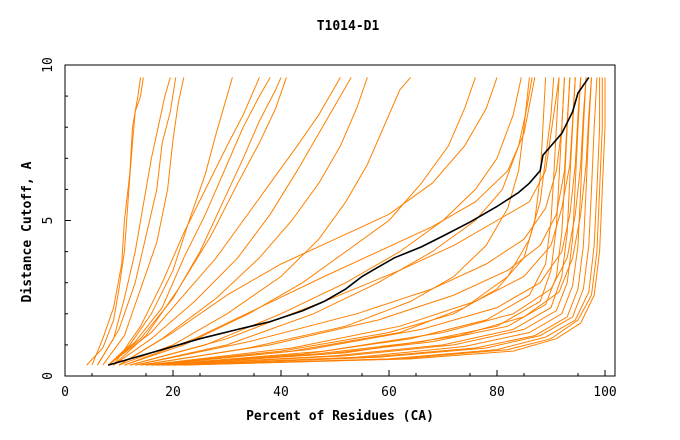 The image size is (680, 440). Describe the element at coordinates (48, 376) in the screenshot. I see `y-tick-label-0: 0` at that location.